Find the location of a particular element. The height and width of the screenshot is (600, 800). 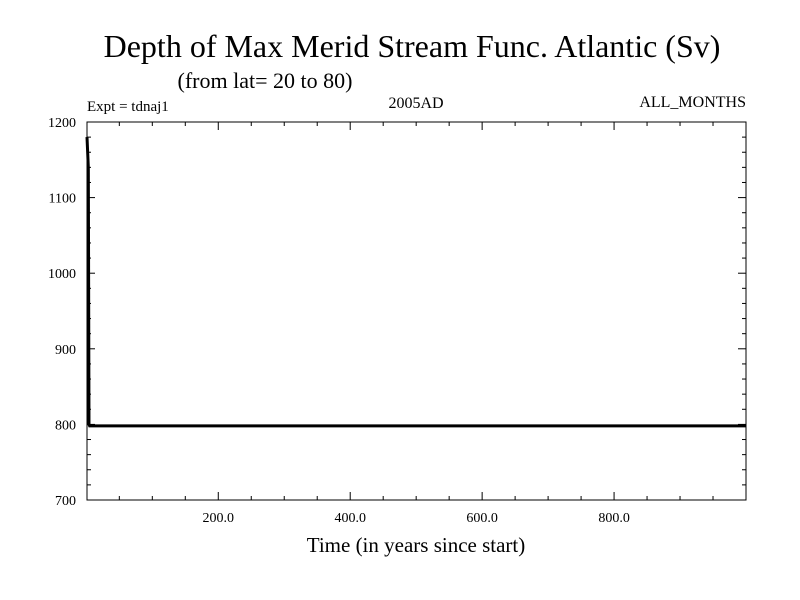

y-tick-label: 700 is located at coordinates (65, 501).